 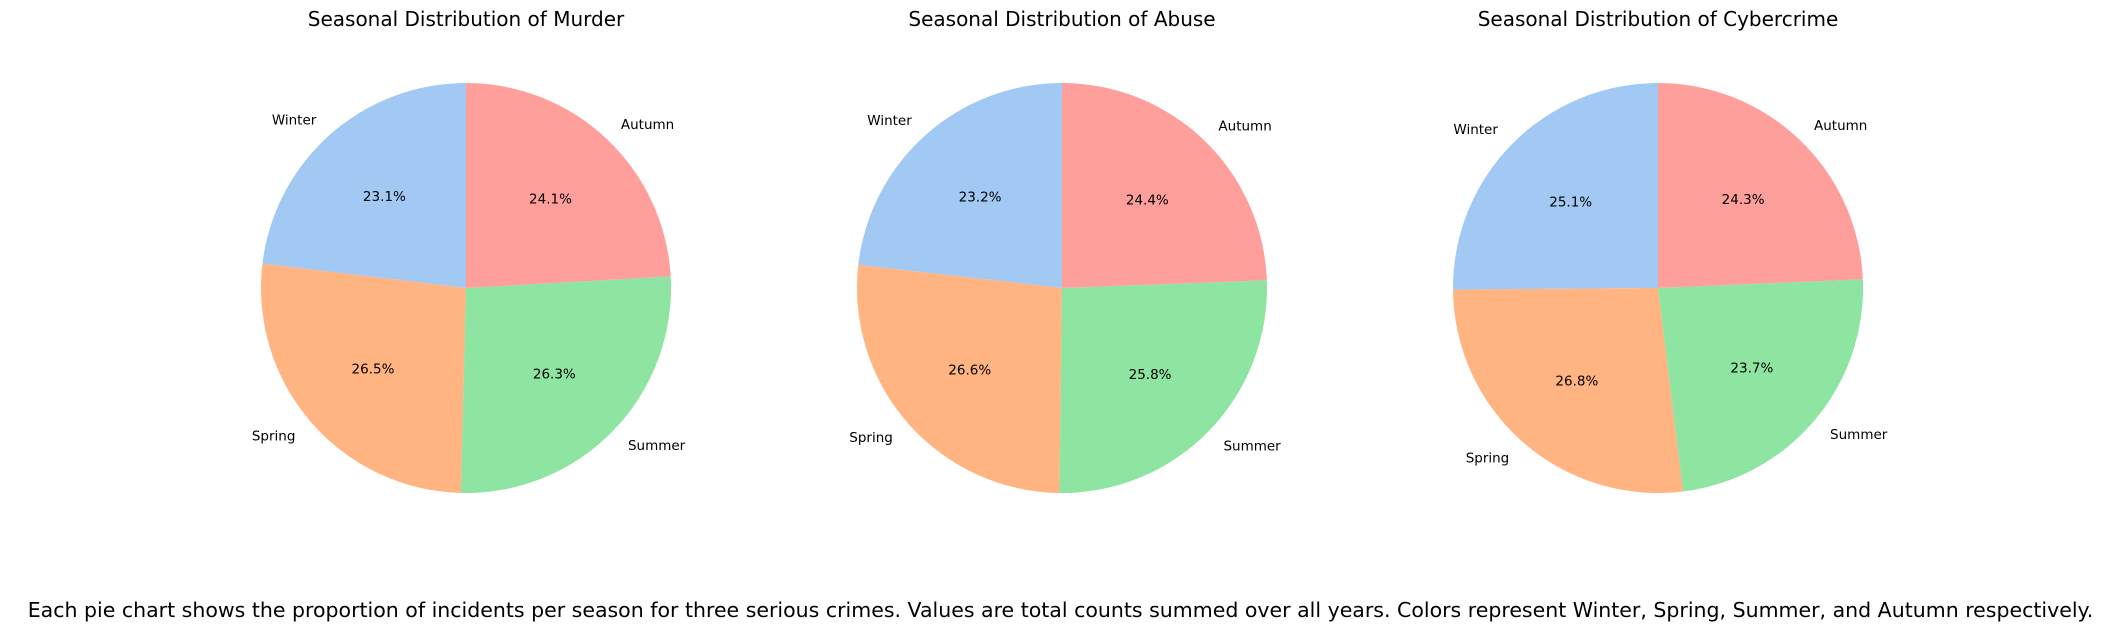 What do you see at coordinates (1150, 375) in the screenshot?
I see `slice-percent-summer: 25.8%` at bounding box center [1150, 375].